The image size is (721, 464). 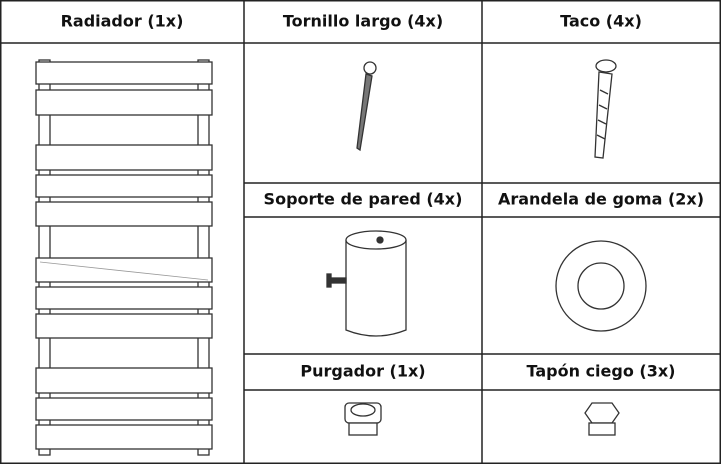 What do you see at coordinates (362, 371) in the screenshot?
I see `header-purgador: Purgador (1x)` at bounding box center [362, 371].